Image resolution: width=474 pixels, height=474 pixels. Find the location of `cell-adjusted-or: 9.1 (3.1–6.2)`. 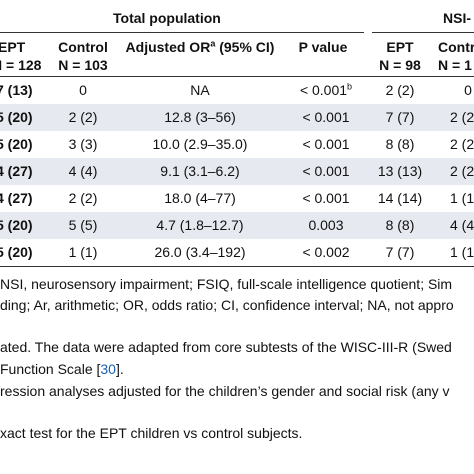

cell-adjusted-or: 9.1 (3.1–6.2) is located at coordinates (200, 171).